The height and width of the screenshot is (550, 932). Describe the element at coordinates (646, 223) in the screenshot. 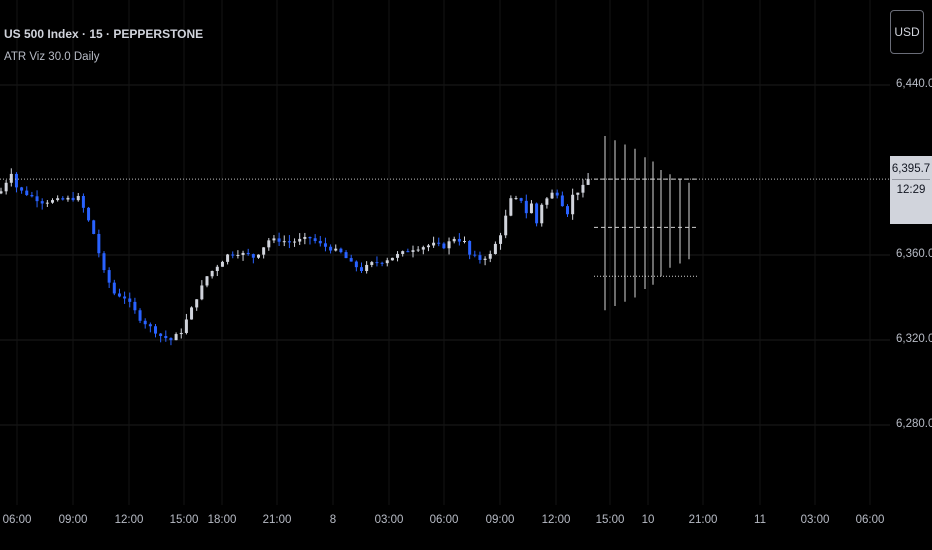

I see `atr-visualization` at that location.